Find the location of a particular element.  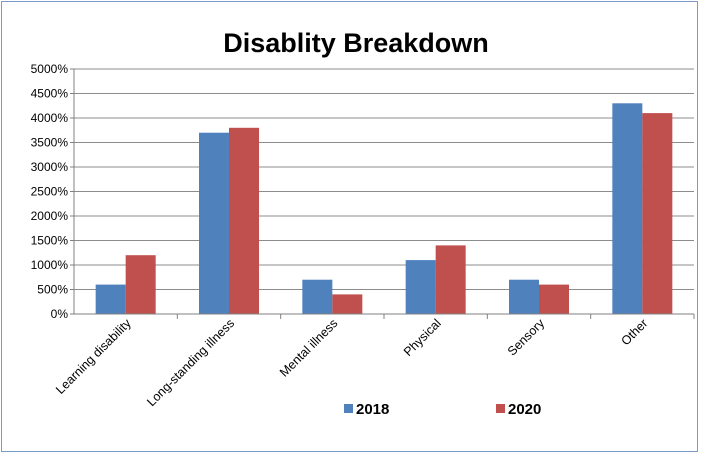

bar-2018-sensory is located at coordinates (524, 296).